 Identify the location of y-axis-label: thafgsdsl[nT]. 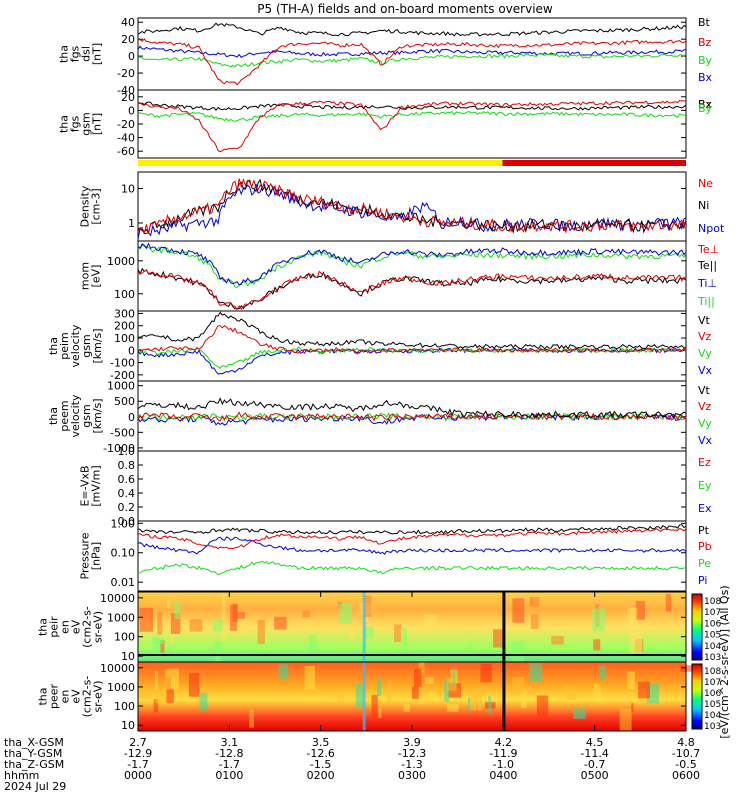
(81, 54).